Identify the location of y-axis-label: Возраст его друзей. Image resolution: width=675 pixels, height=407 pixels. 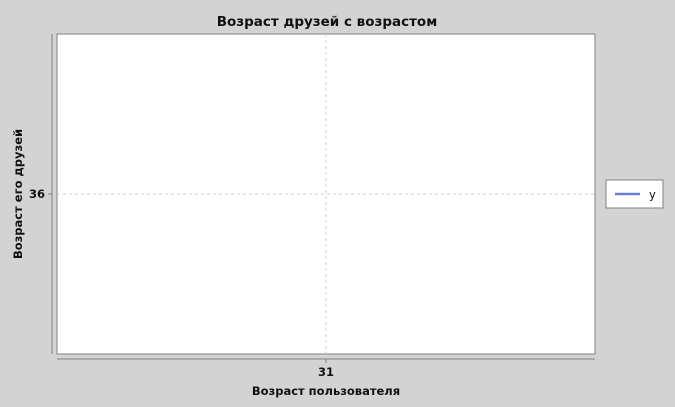
(18, 194).